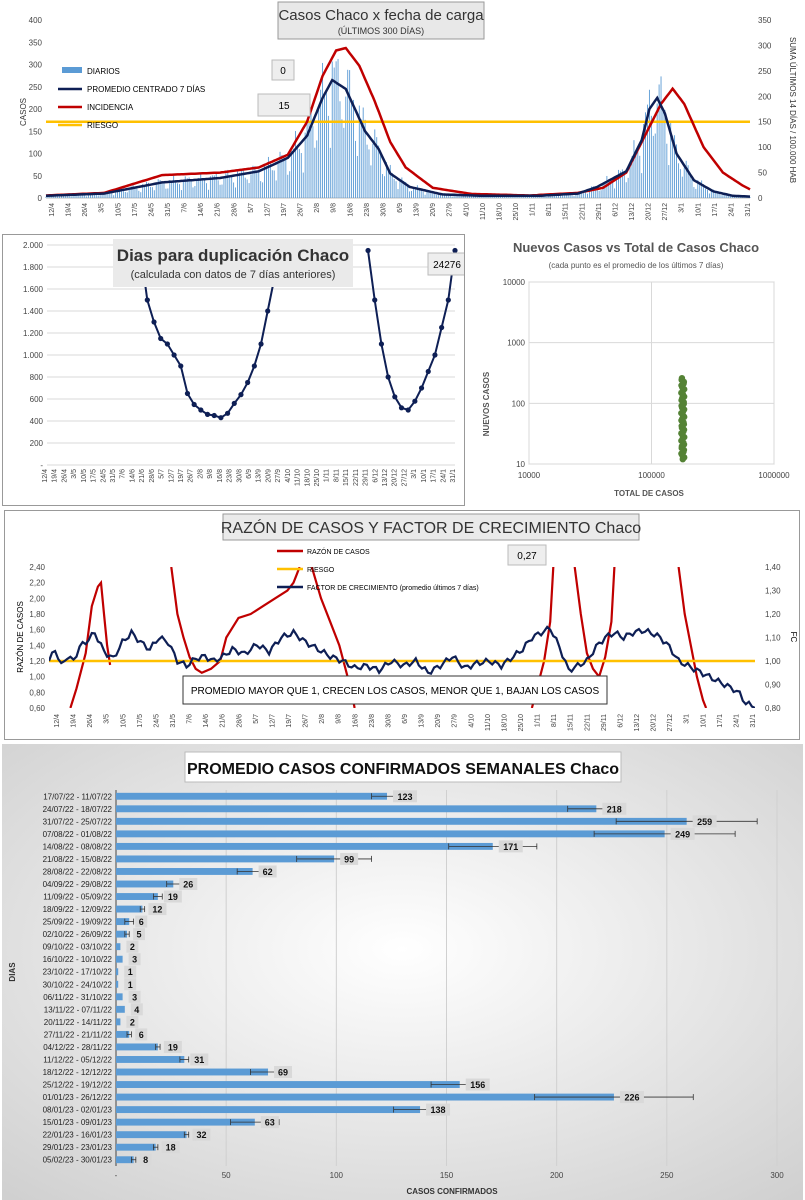 Image resolution: width=805 pixels, height=1200 pixels. Describe the element at coordinates (57, 721) in the screenshot. I see `razon-x-tick: 12/4` at that location.